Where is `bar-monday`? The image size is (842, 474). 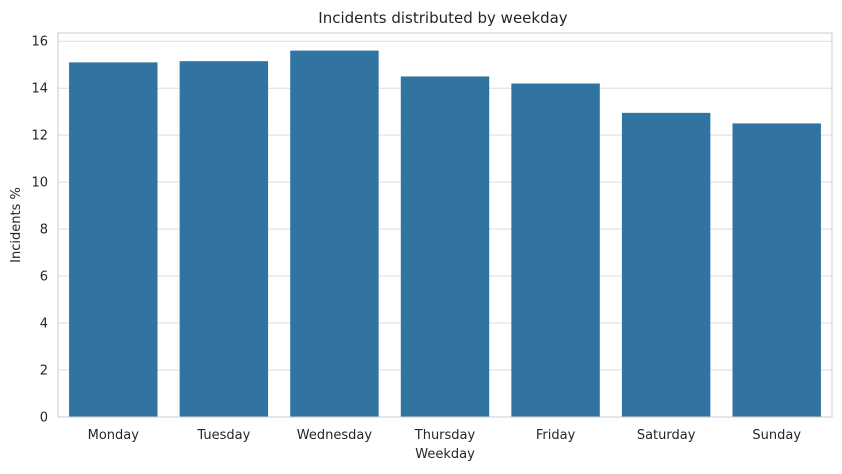
bar-monday is located at coordinates (113, 240).